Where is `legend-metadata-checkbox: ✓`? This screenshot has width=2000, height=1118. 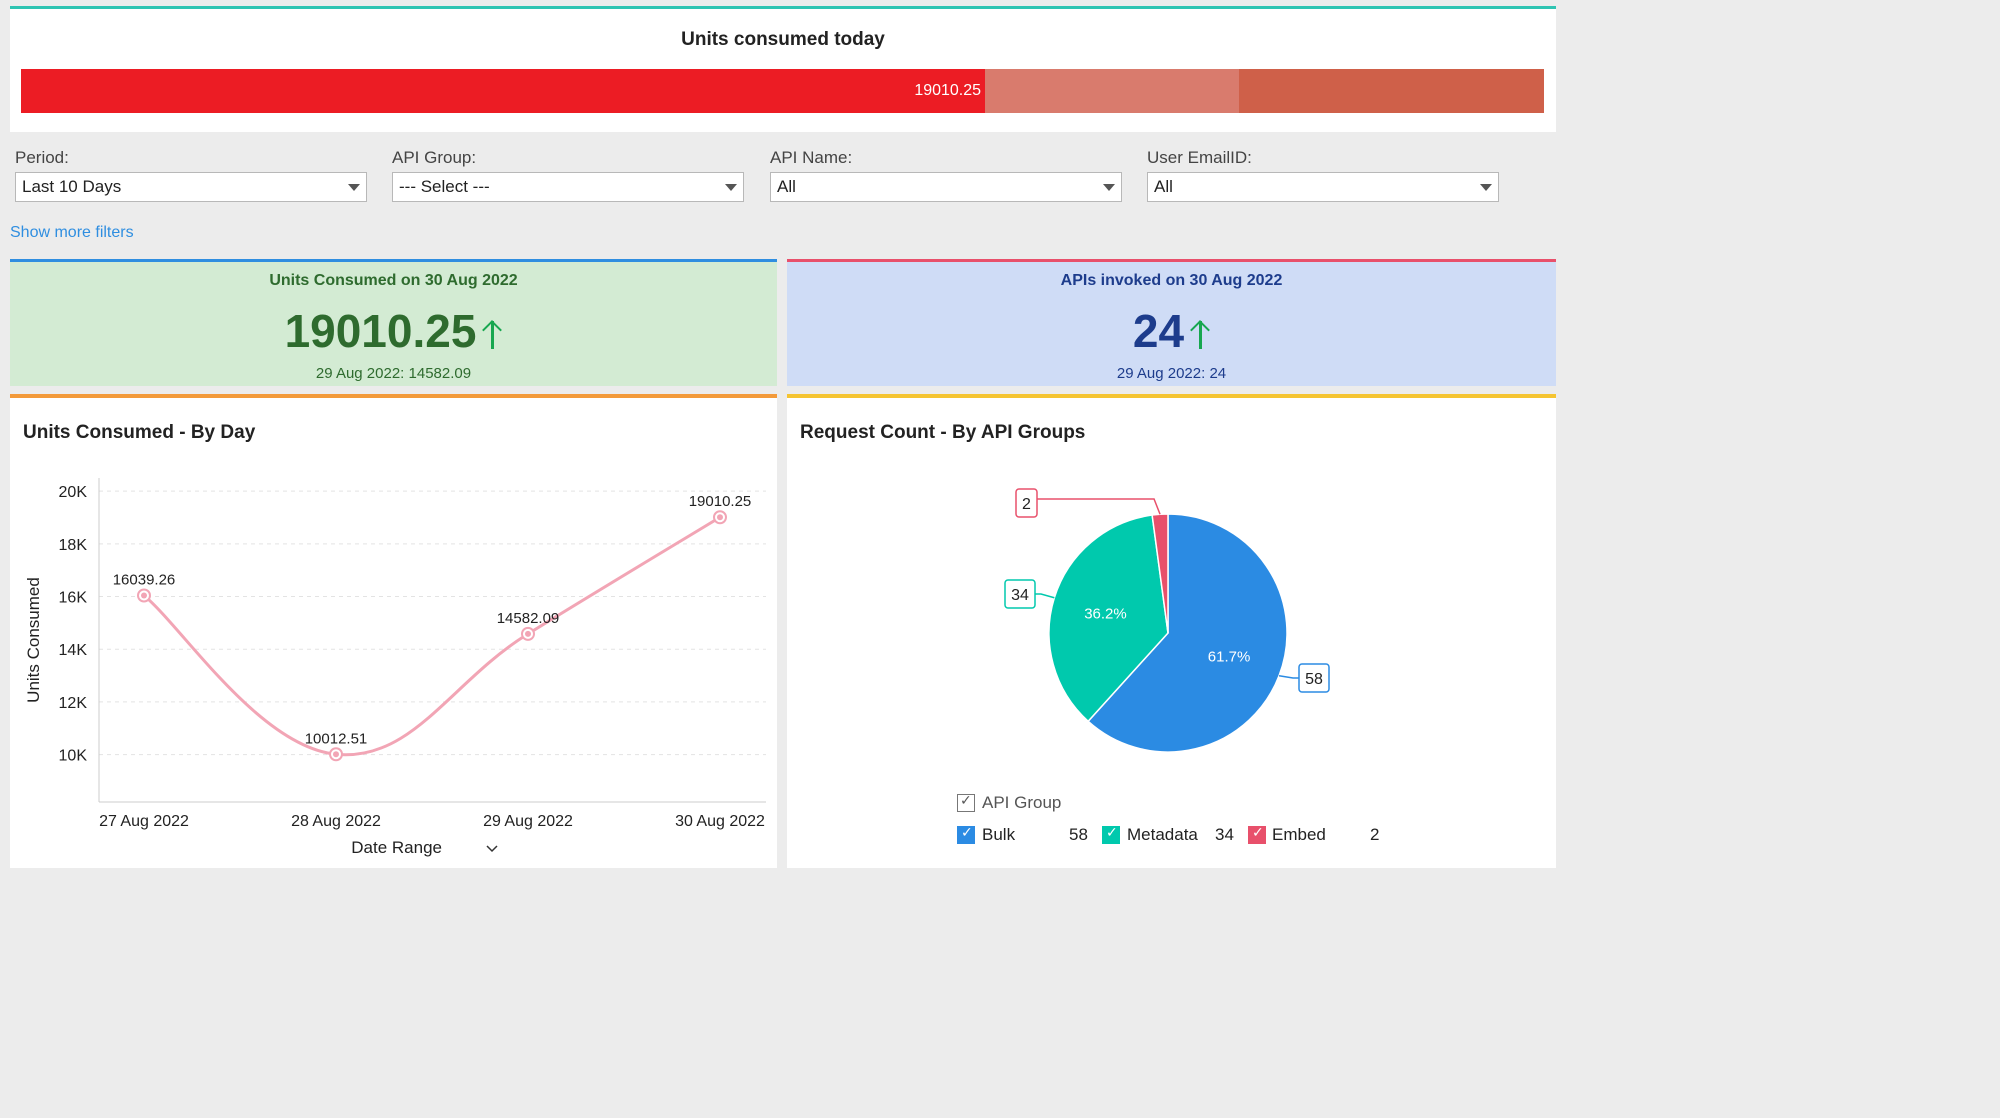 legend-metadata-checkbox: ✓ is located at coordinates (1111, 834).